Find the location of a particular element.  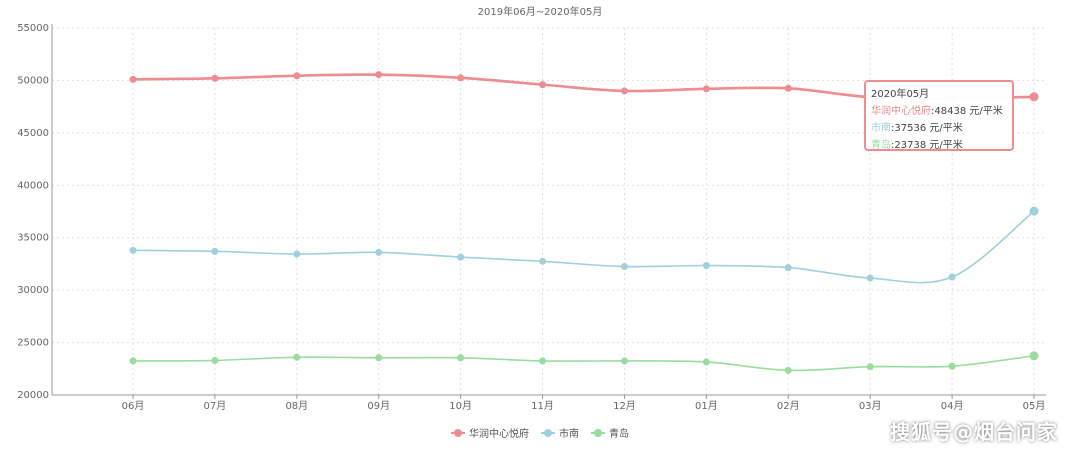

x-tick-label: 12月 is located at coordinates (624, 406).